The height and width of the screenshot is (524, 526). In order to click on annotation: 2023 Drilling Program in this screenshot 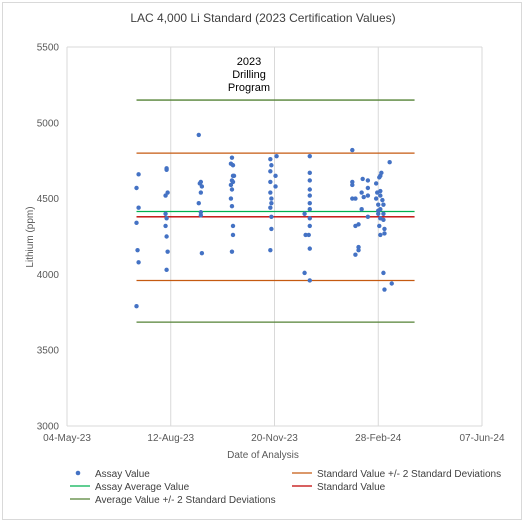, I will do `click(249, 75)`.